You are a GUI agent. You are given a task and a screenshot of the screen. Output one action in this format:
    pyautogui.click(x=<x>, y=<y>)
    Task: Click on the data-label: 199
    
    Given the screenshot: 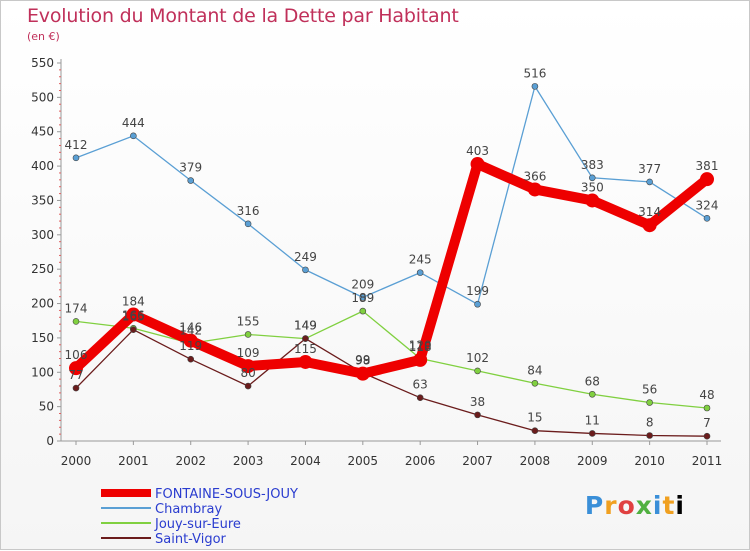 What is the action you would take?
    pyautogui.click(x=477, y=291)
    